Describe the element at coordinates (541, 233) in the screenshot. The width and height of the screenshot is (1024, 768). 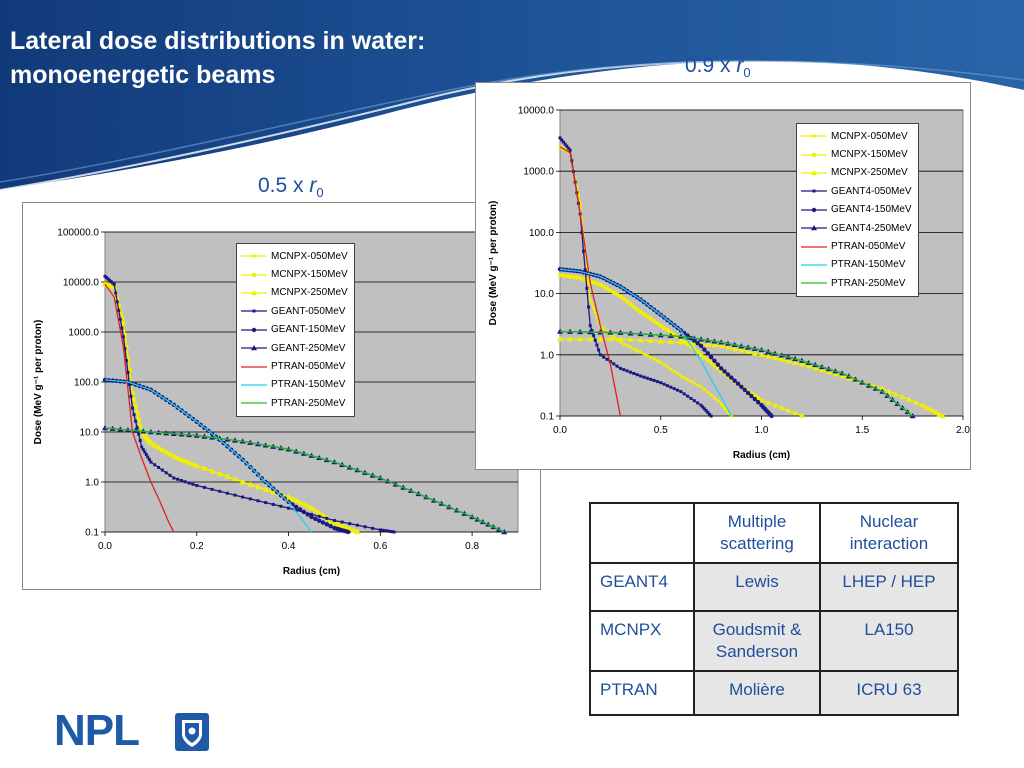
I see `y-tick-label: 100.0` at that location.